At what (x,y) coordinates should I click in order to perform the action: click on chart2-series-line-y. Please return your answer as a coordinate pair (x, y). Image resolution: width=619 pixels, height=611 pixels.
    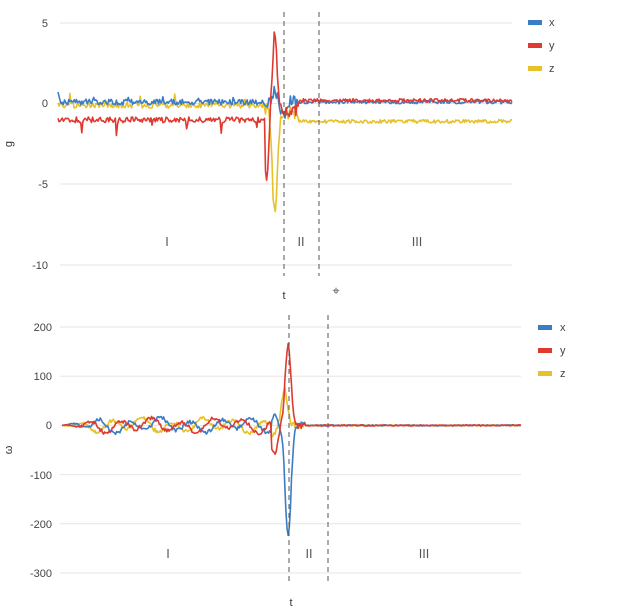
    Looking at the image, I should click on (291, 398).